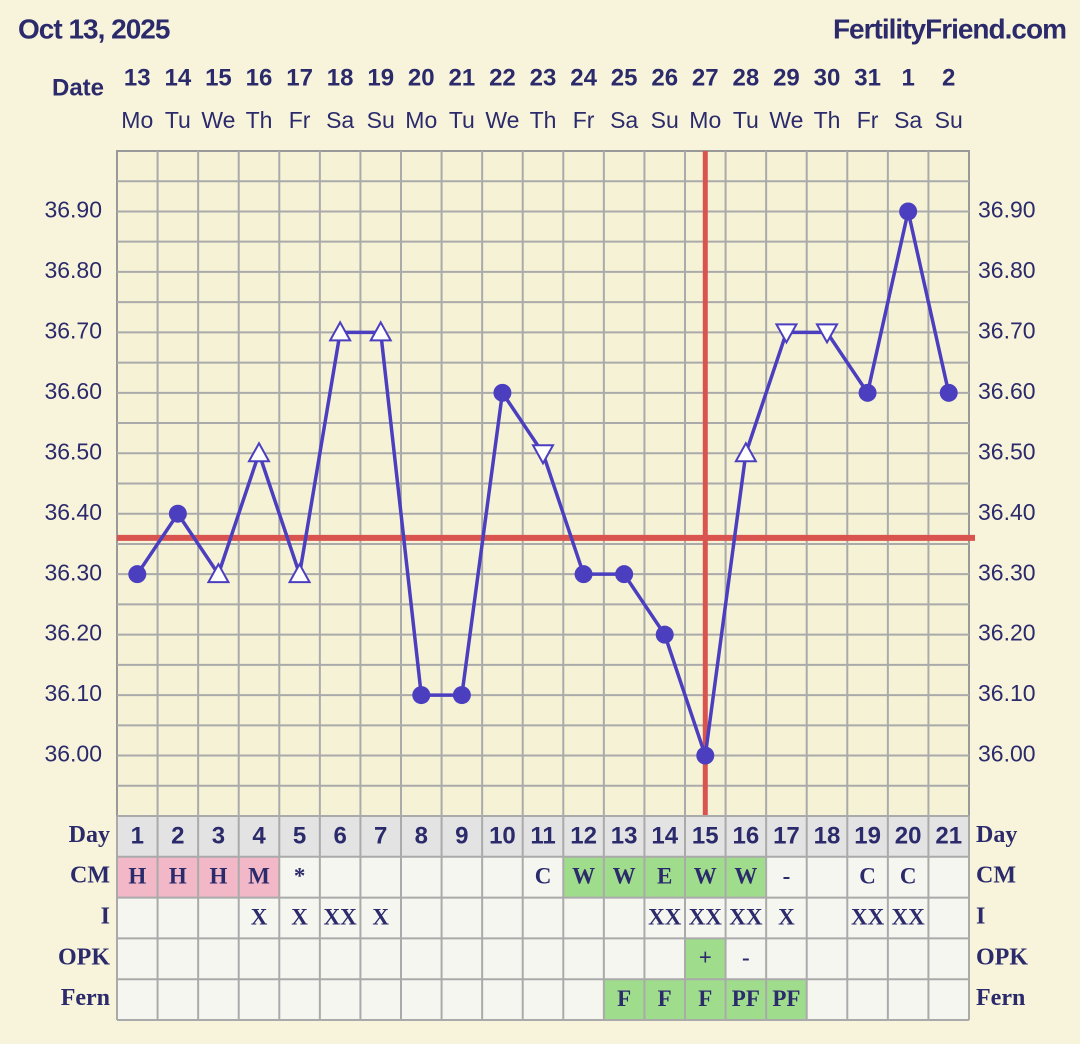 The image size is (1080, 1044). I want to click on cycle-day: 18, so click(827, 836).